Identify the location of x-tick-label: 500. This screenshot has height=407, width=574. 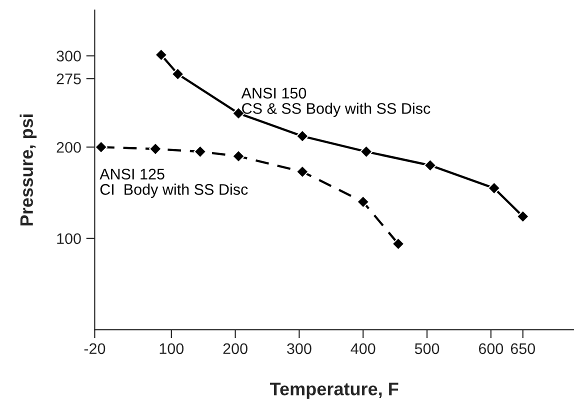
(427, 348).